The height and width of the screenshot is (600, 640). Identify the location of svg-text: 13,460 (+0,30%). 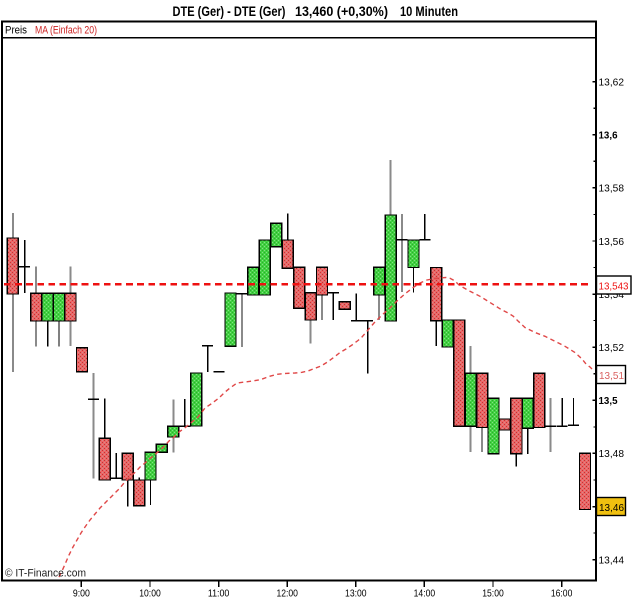
(341, 11).